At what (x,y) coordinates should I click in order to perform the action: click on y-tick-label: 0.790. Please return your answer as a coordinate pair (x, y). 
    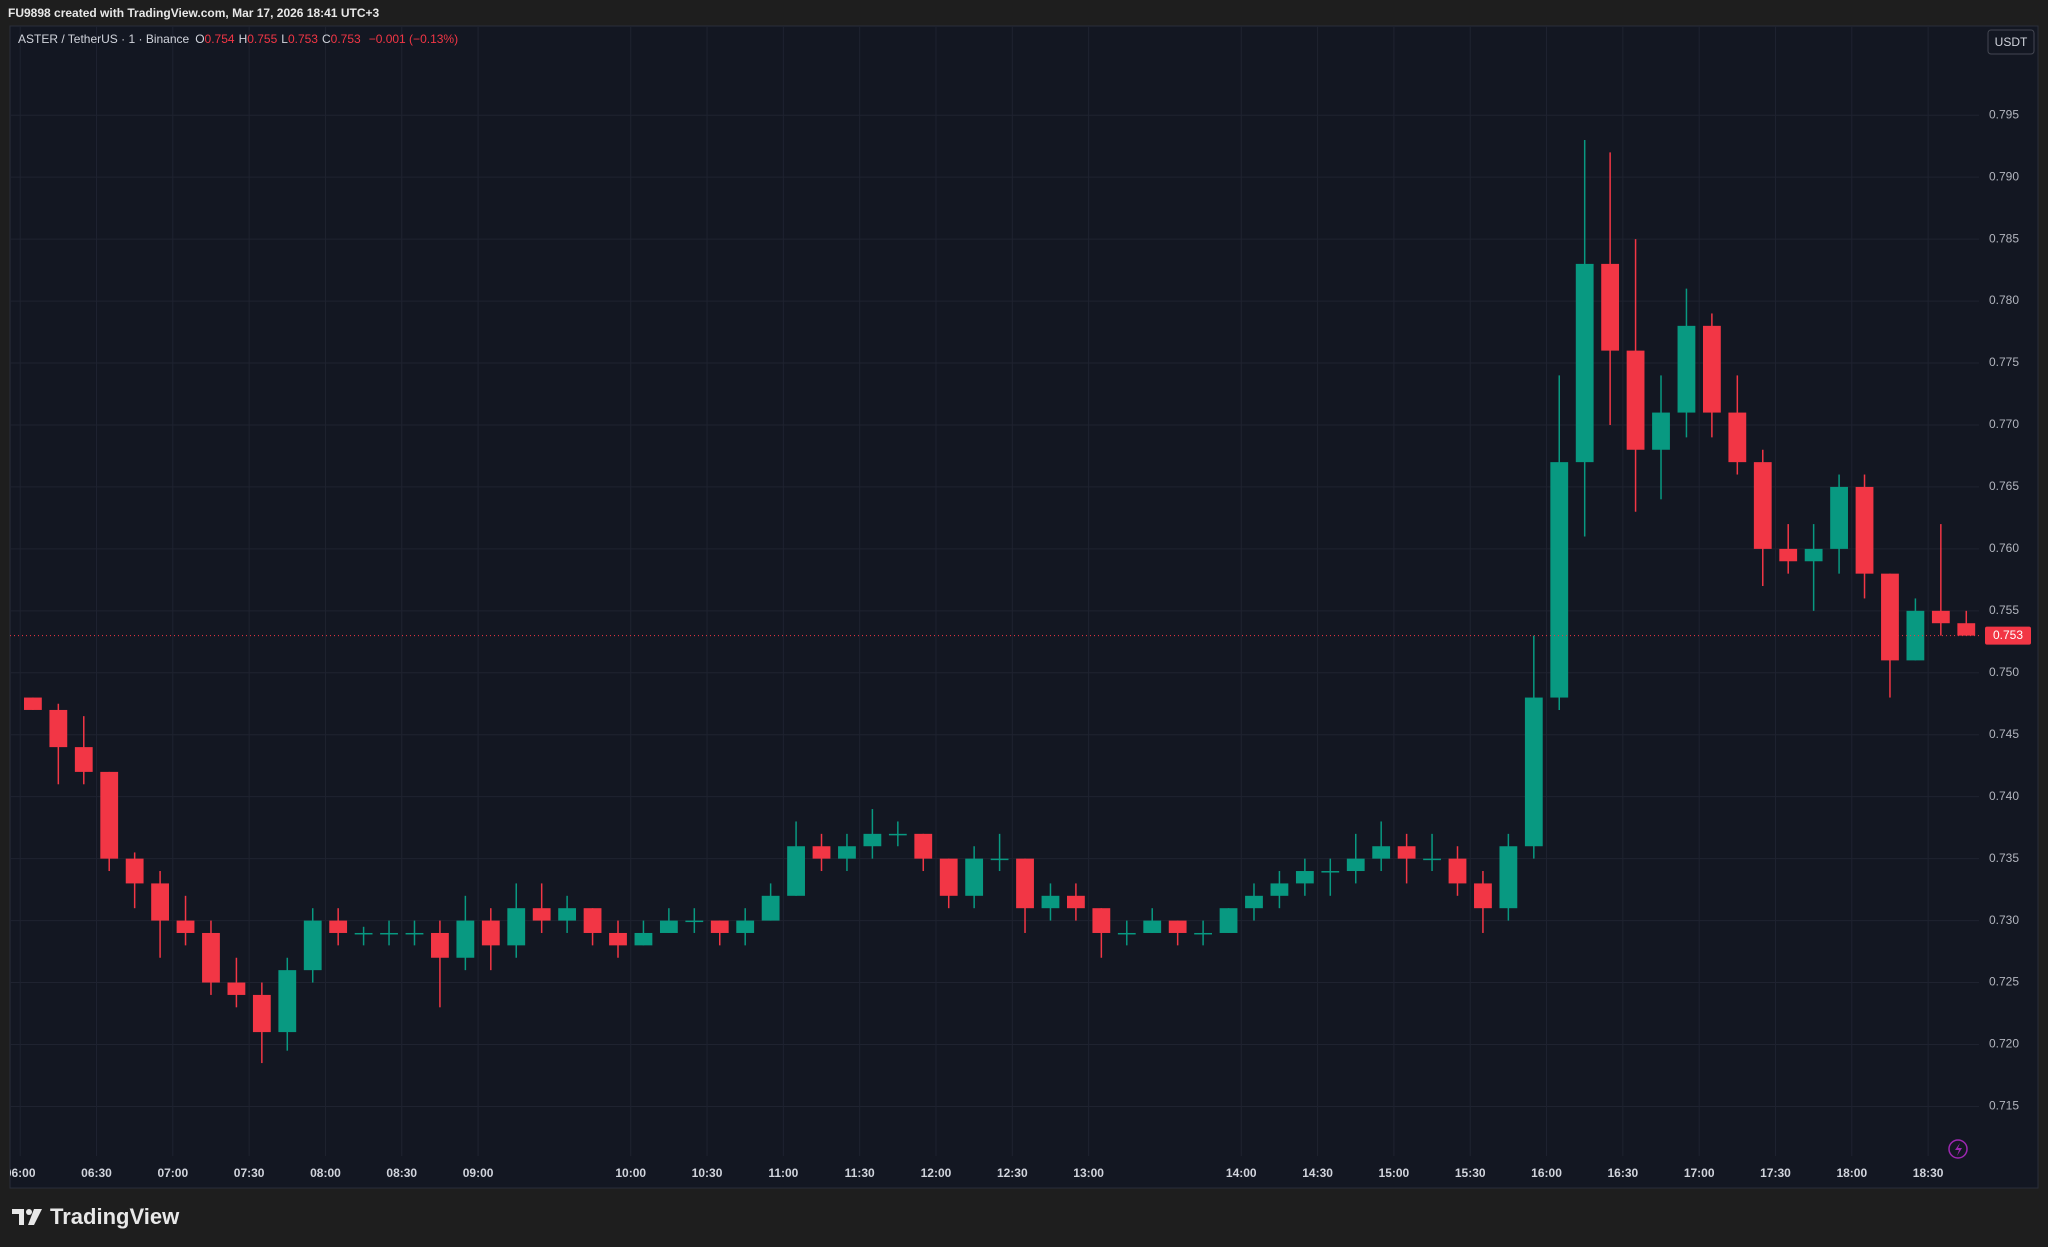
    Looking at the image, I should click on (2004, 176).